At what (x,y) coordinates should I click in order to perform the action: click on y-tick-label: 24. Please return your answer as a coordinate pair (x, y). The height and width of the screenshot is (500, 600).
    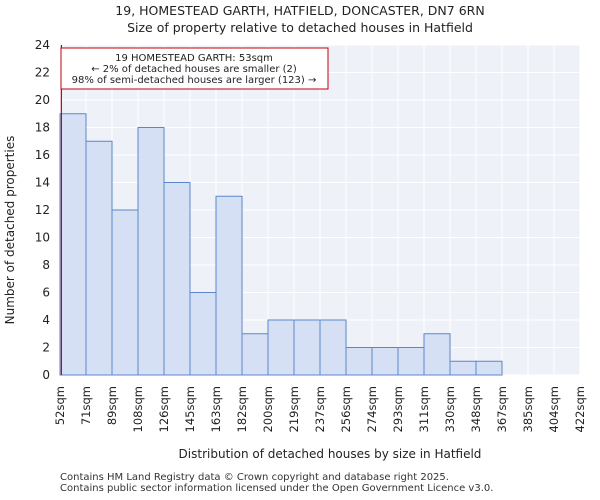
    Looking at the image, I should click on (42, 45).